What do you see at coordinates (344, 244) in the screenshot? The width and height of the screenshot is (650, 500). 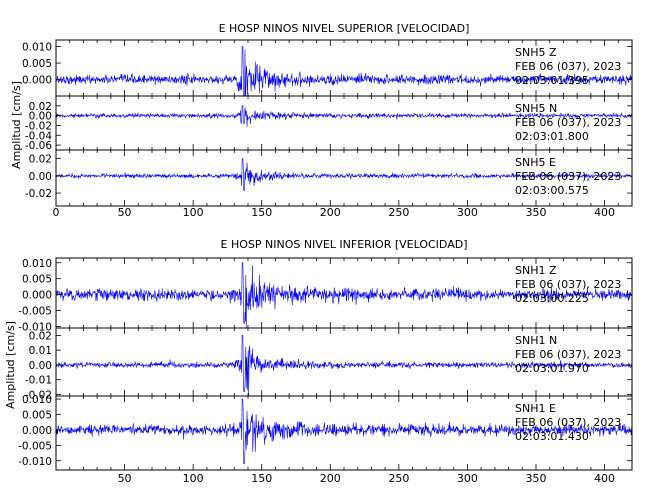 I see `lower-panel-title: E HOSP NINOS NIVEL INFERIOR [VELOCIDAD]` at bounding box center [344, 244].